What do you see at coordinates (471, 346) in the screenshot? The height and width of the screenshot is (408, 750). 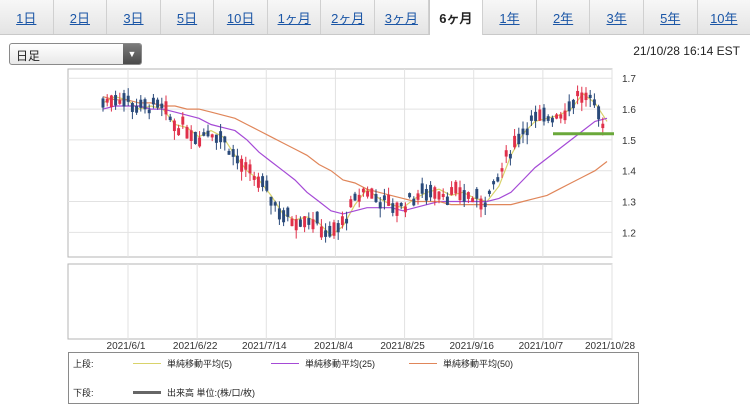 I see `x-tick-label: 2021/9/16` at bounding box center [471, 346].